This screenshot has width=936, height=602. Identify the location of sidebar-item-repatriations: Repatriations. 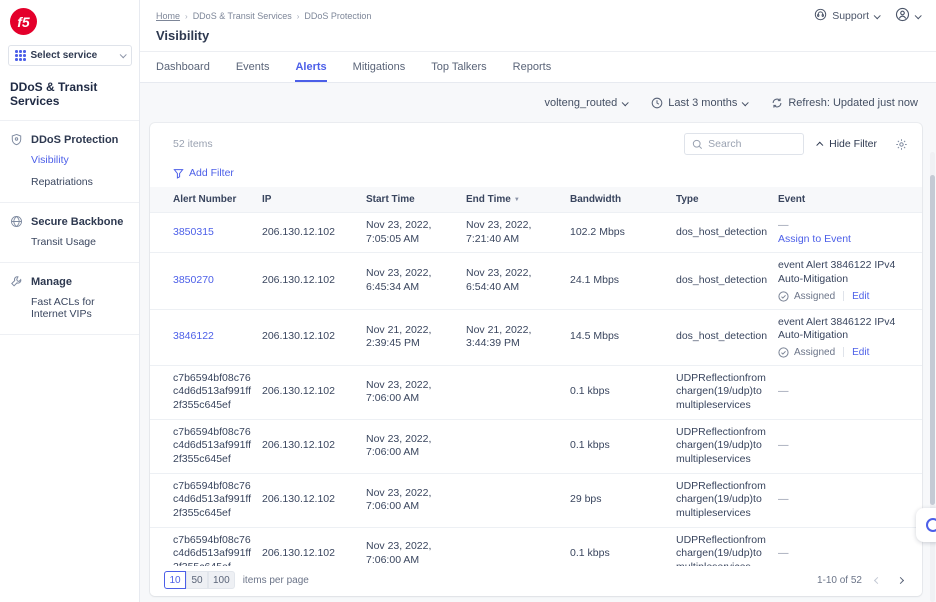
(62, 182).